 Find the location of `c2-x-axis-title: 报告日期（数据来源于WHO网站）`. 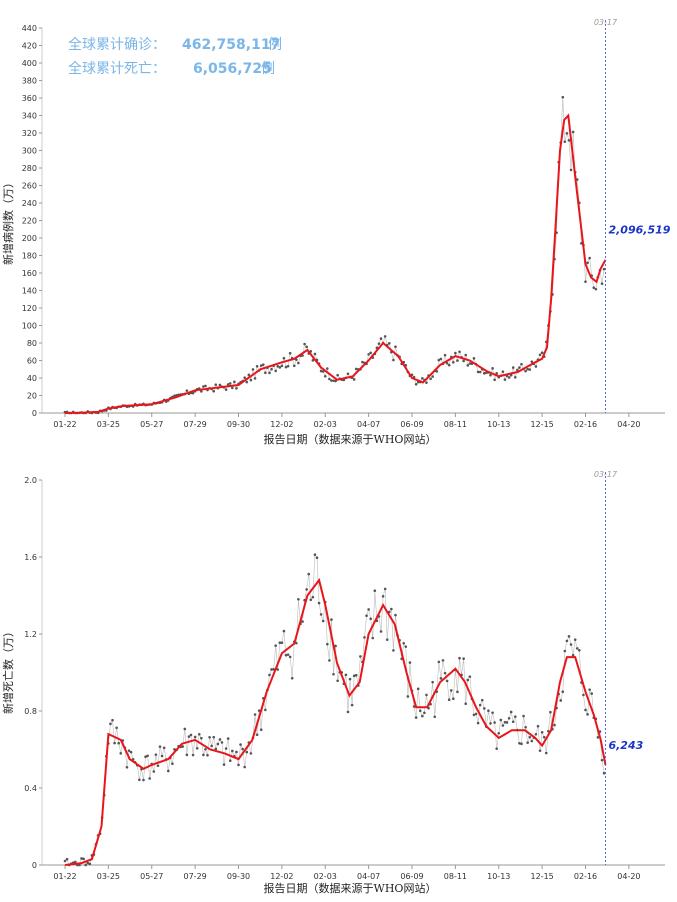

c2-x-axis-title: 报告日期（数据来源于WHO网站） is located at coordinates (350, 888).